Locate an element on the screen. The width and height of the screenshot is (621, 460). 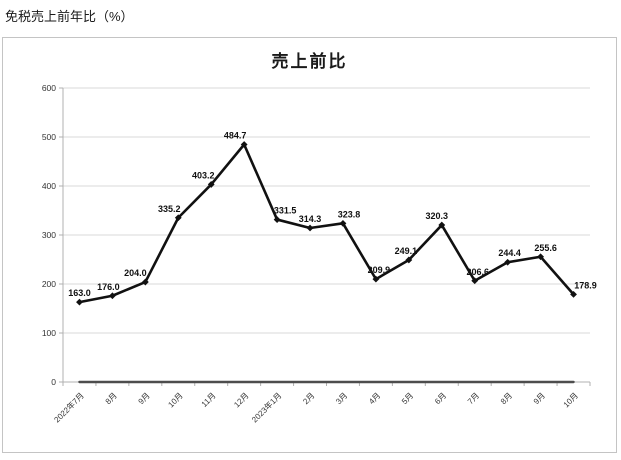
data-label: 320.3 is located at coordinates (437, 216).